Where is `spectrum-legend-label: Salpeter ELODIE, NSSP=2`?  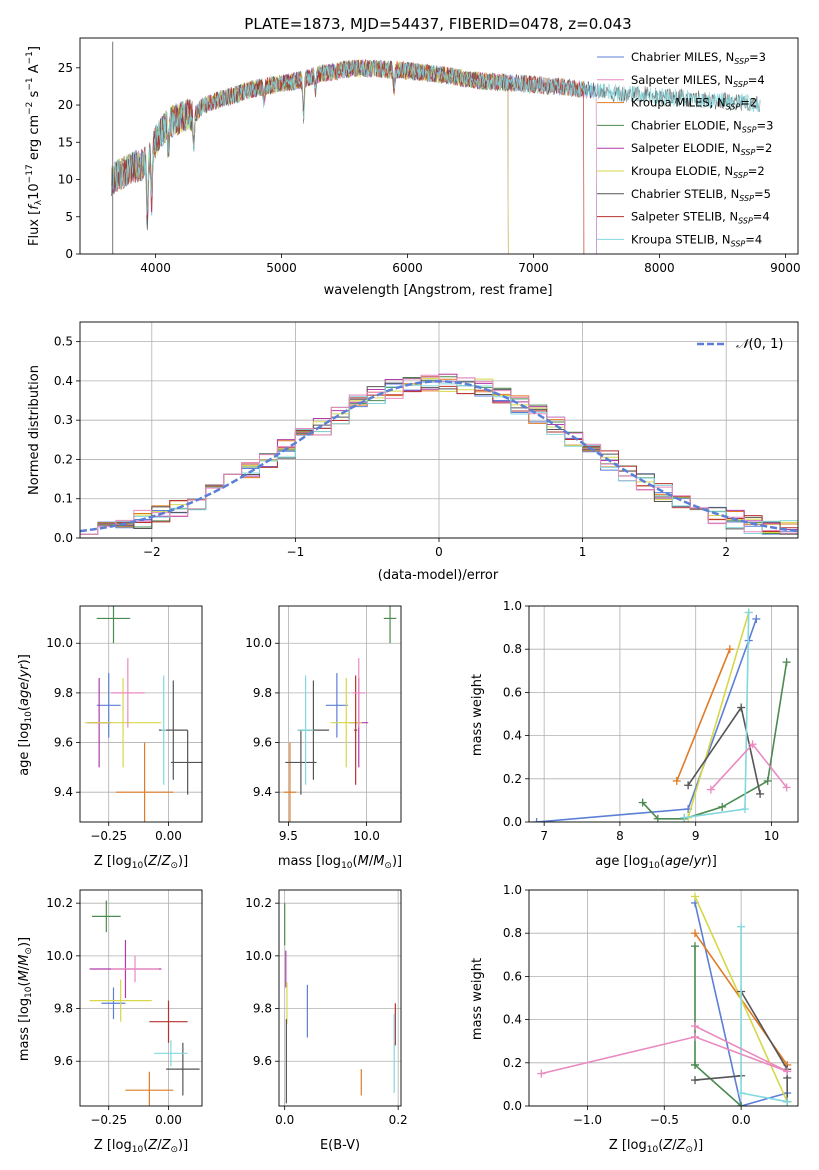 spectrum-legend-label: Salpeter ELODIE, NSSP=2 is located at coordinates (701, 149).